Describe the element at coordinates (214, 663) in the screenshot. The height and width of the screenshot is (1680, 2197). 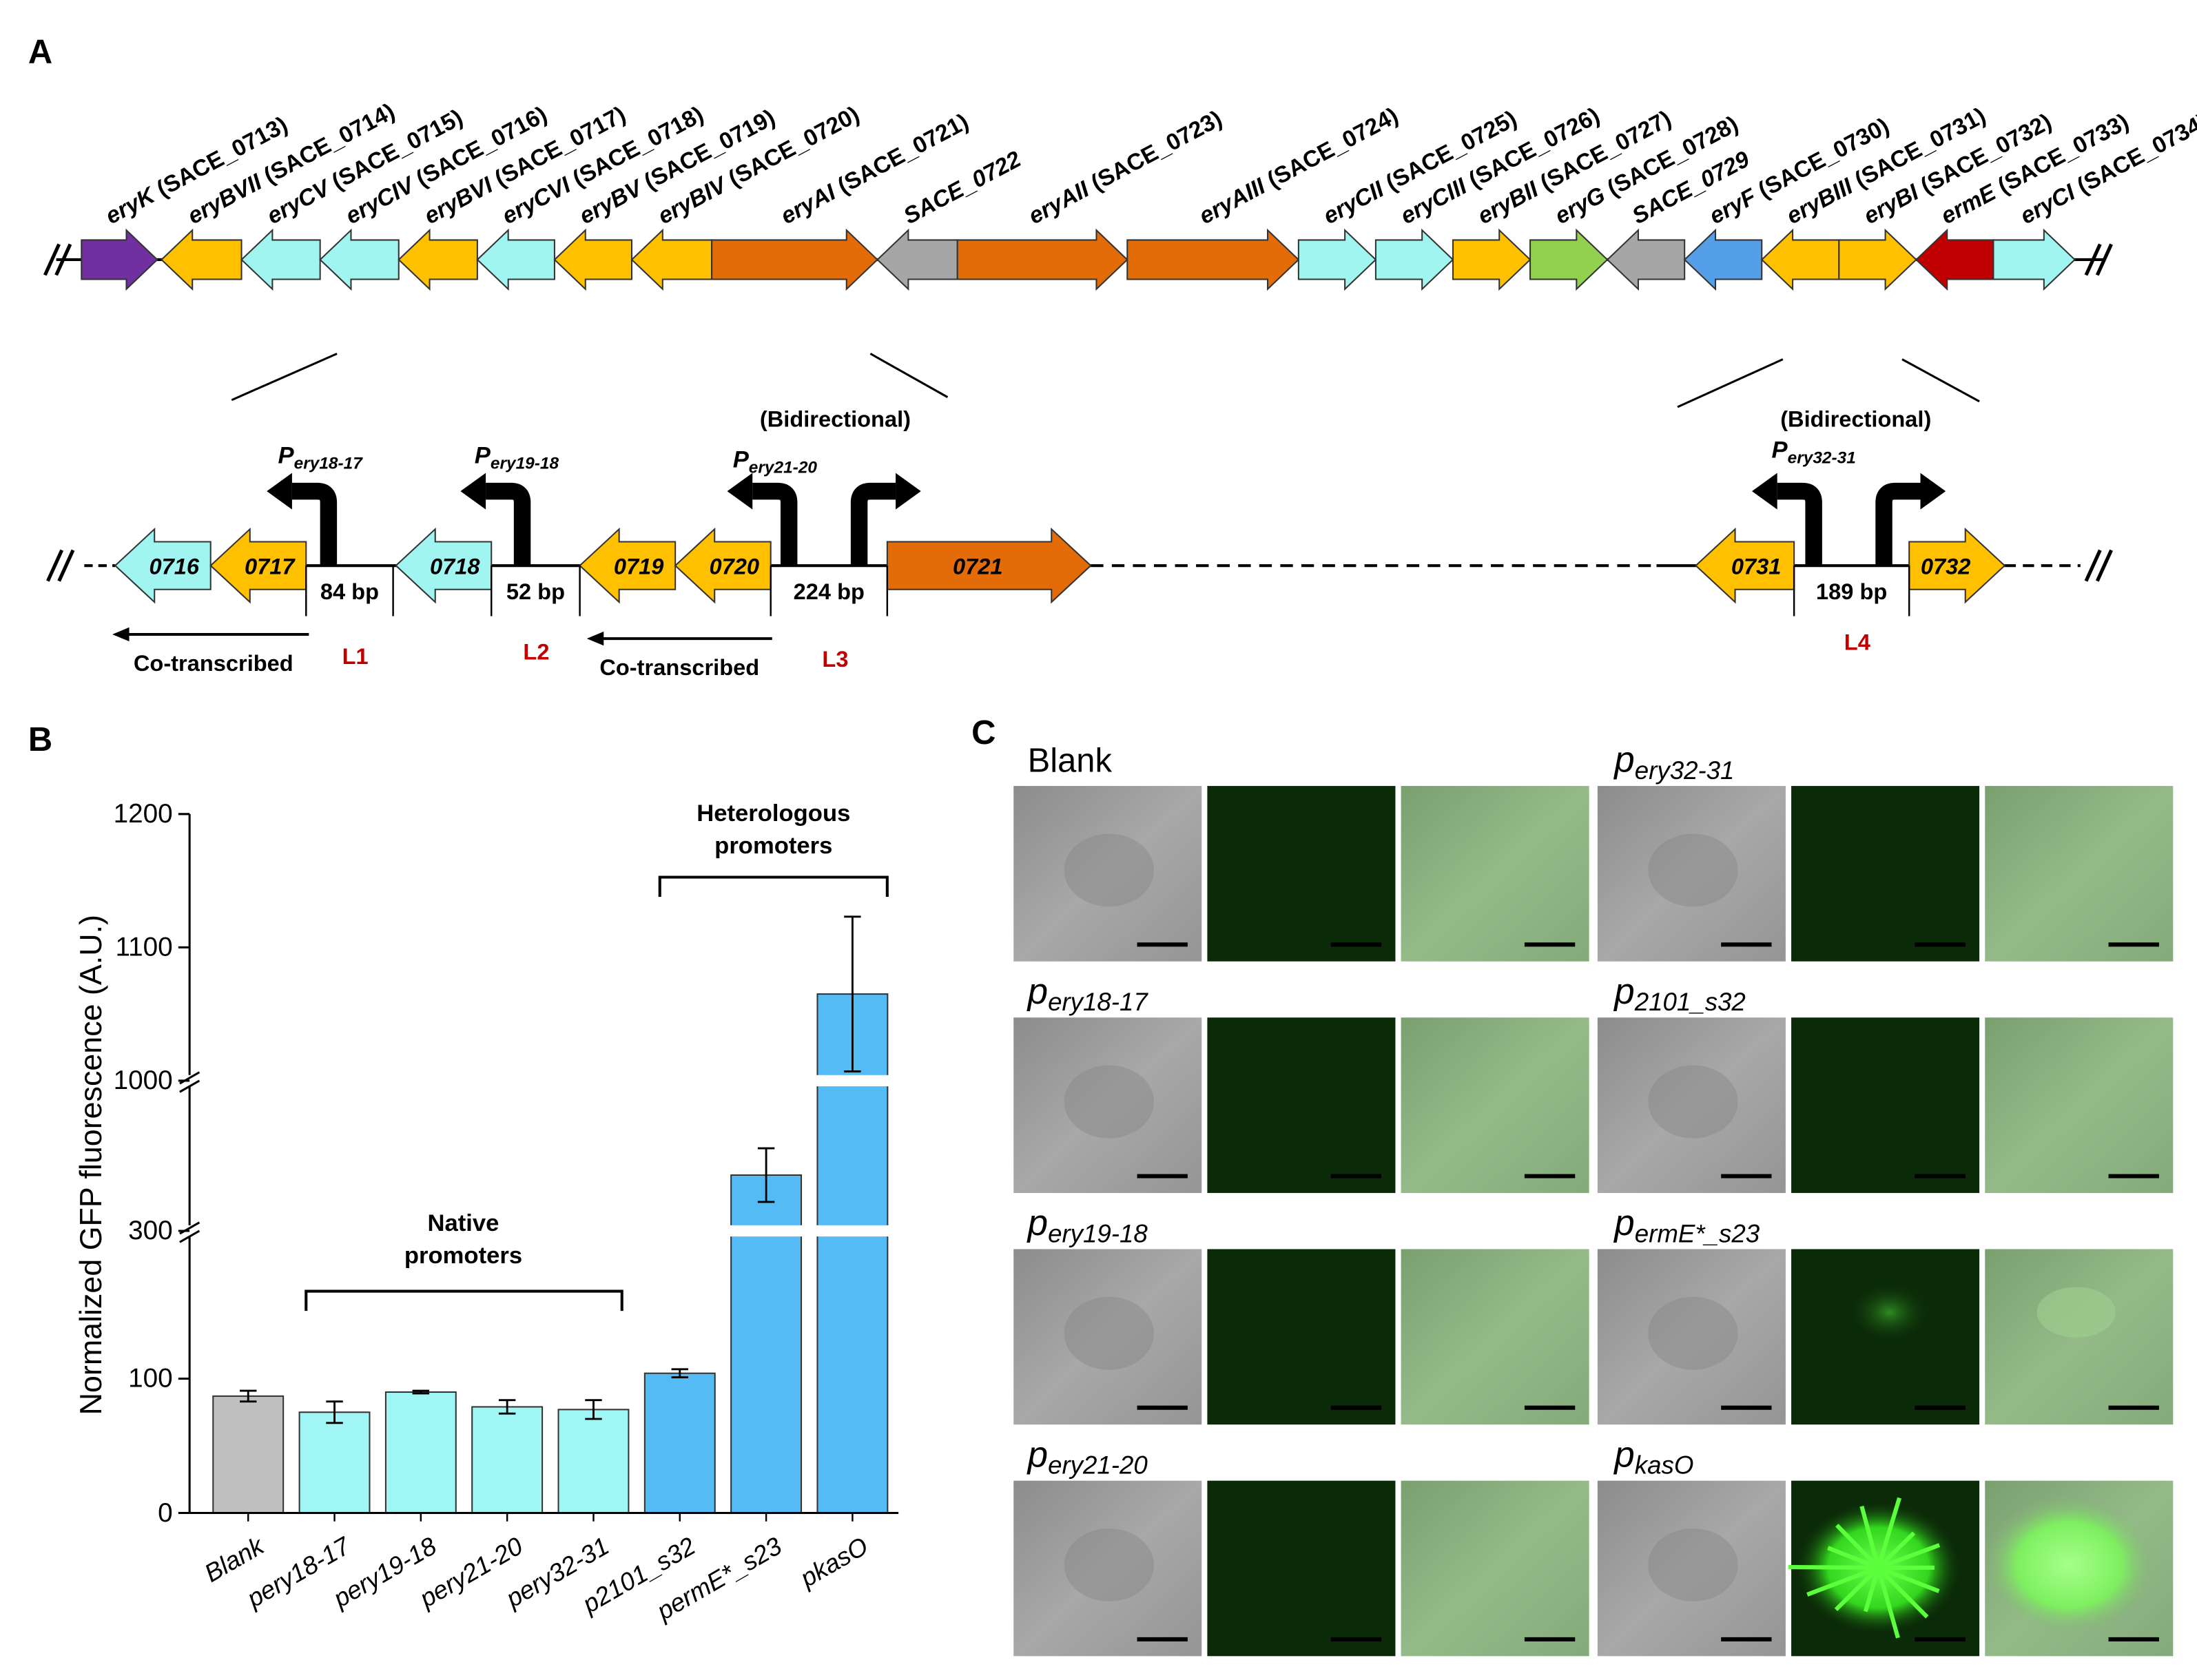
I see `cotranscribed-label: Co-transcribed` at that location.